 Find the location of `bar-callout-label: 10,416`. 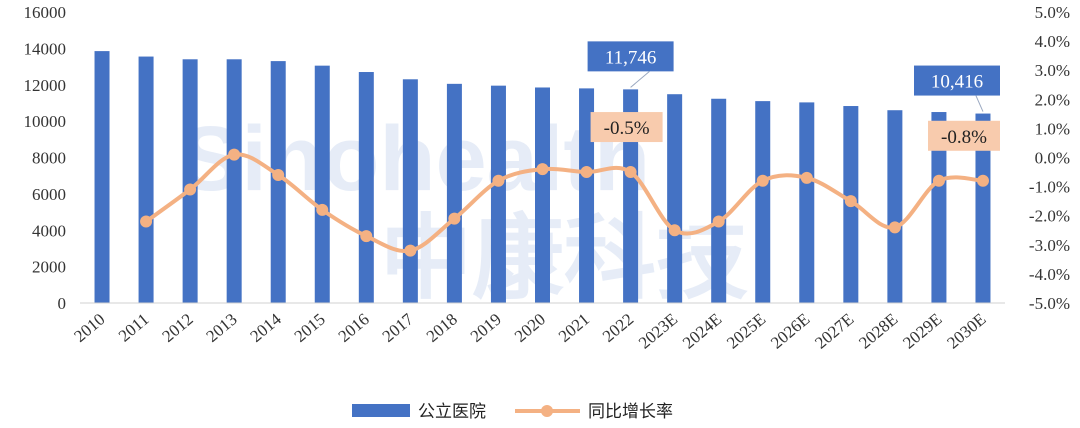

bar-callout-label: 10,416 is located at coordinates (957, 82).